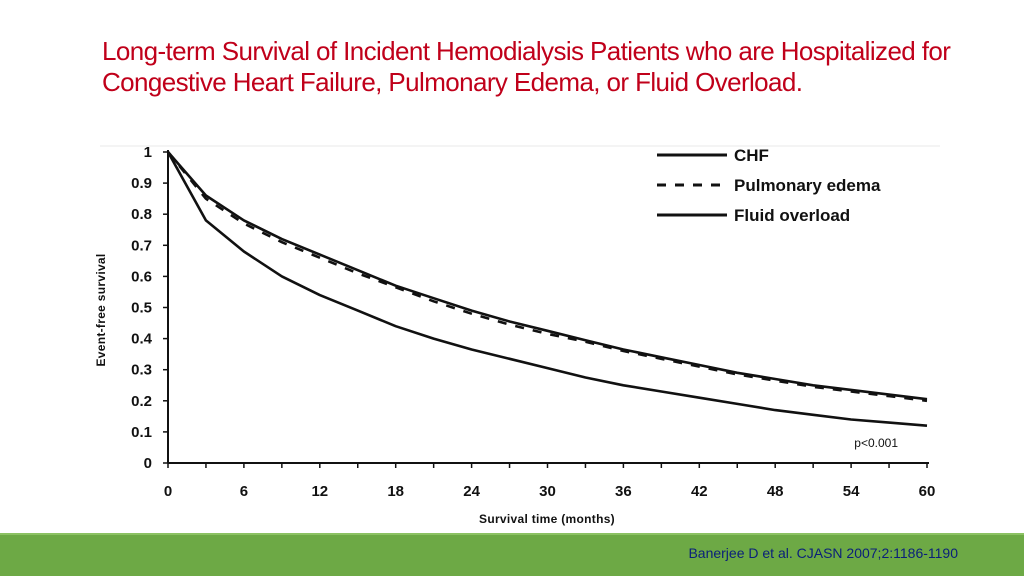 This screenshot has height=576, width=1024. Describe the element at coordinates (141, 245) in the screenshot. I see `y-tick-label: 0.7` at that location.